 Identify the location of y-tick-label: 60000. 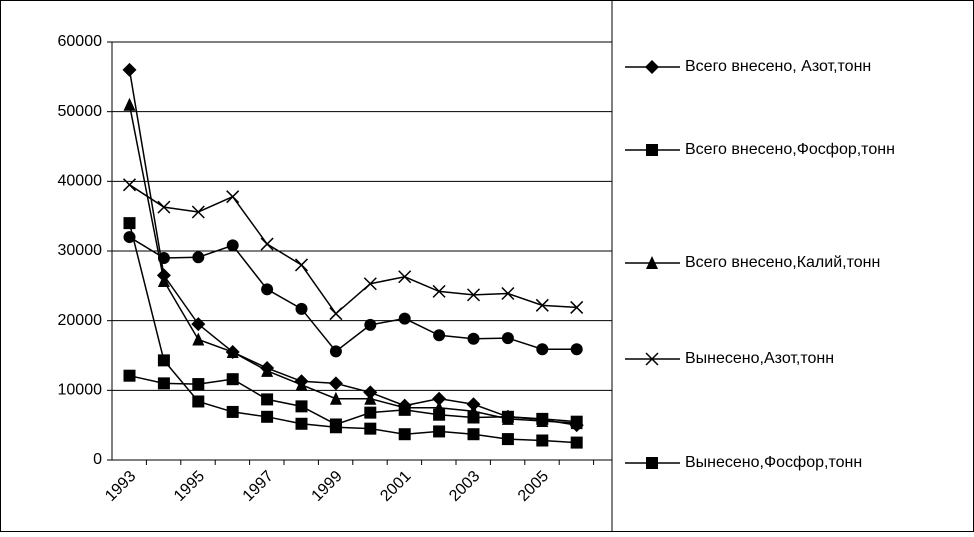
(80, 41).